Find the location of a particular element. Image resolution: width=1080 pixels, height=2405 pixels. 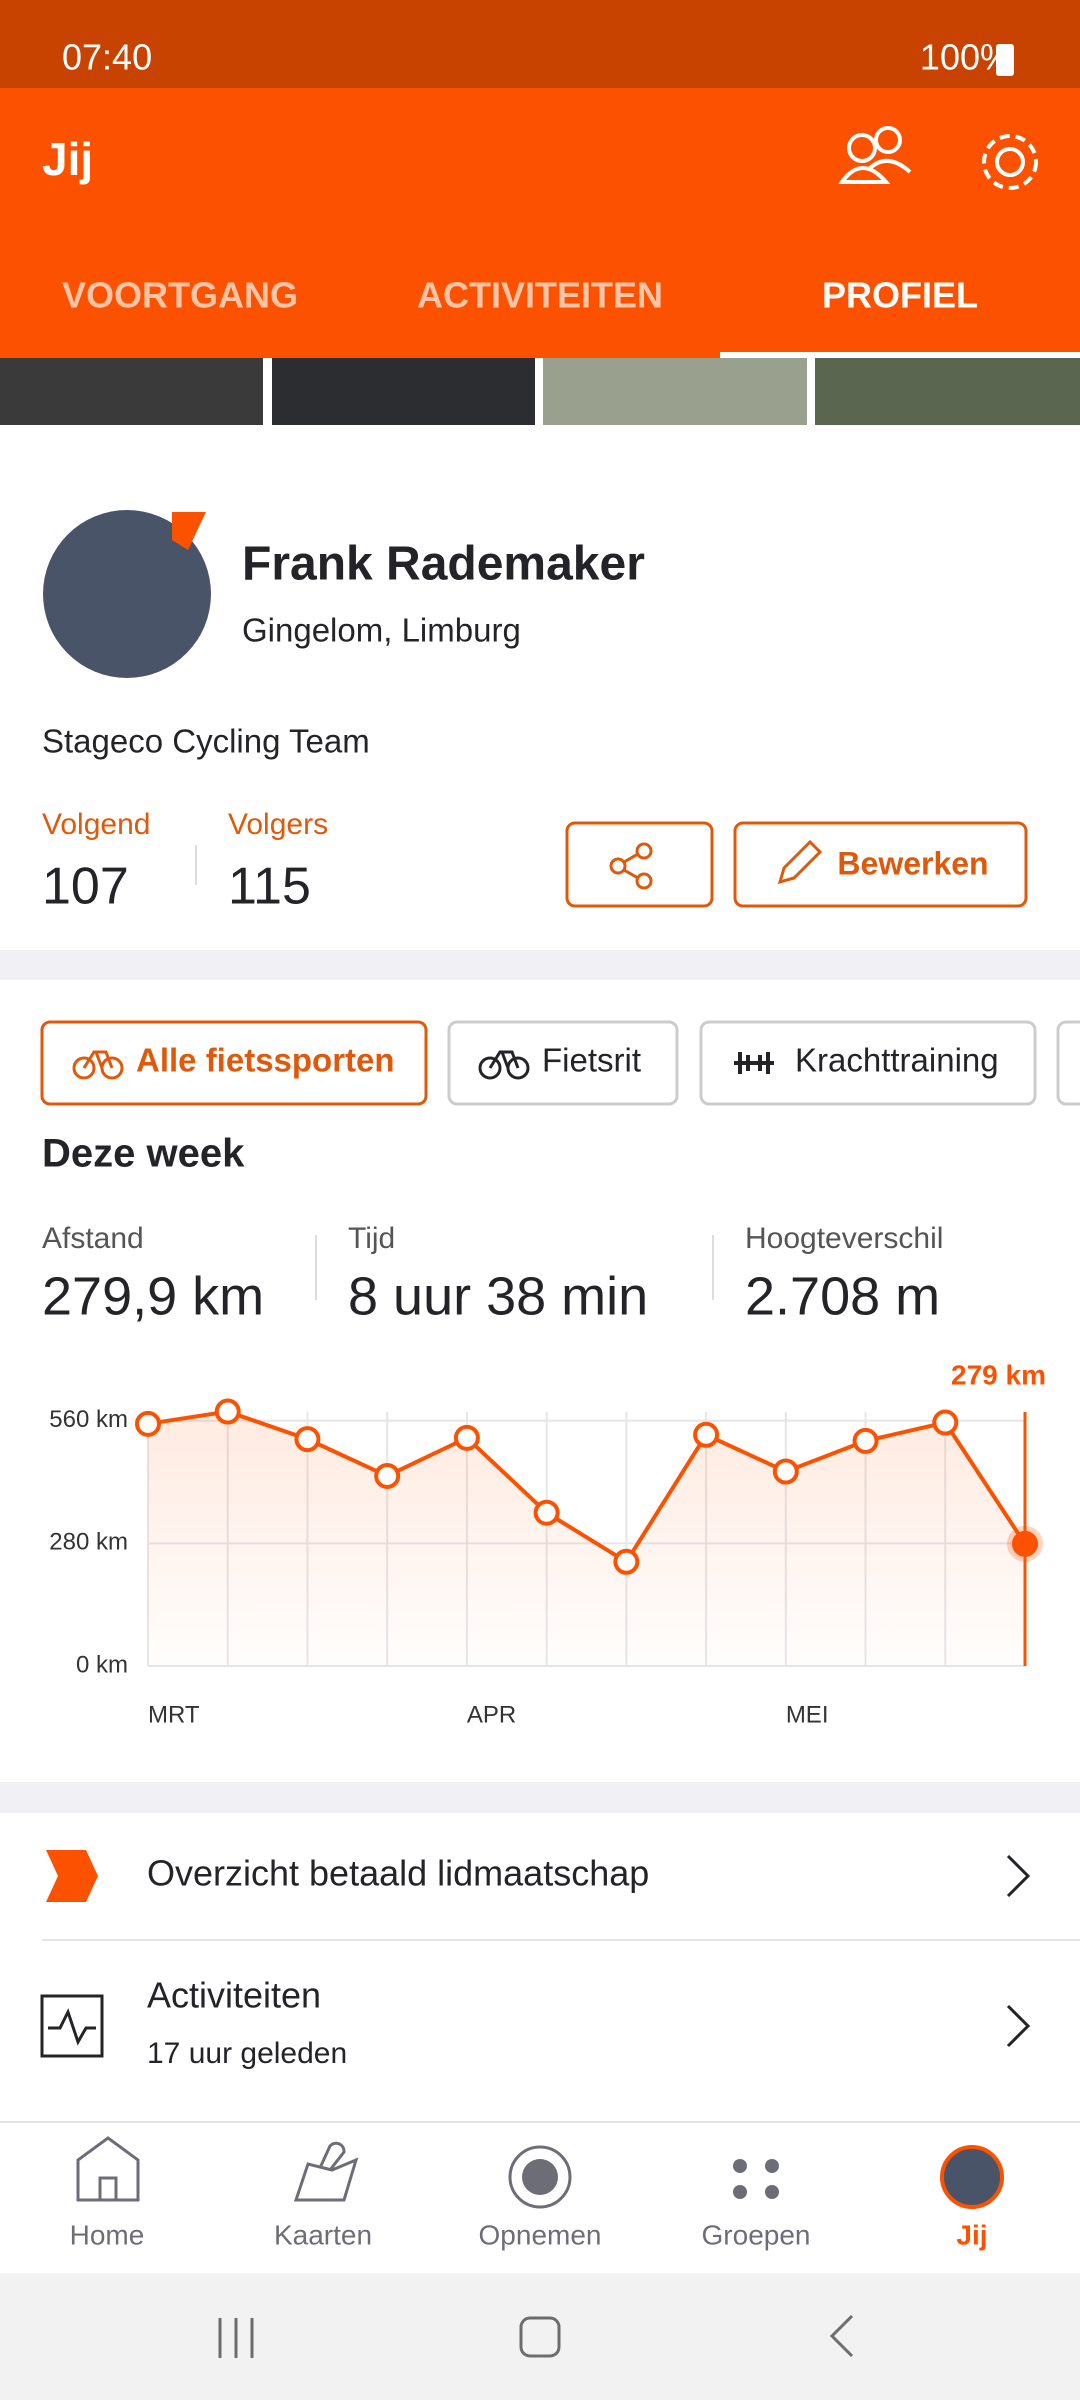

nav-label-active: Jij is located at coordinates (971, 2234).